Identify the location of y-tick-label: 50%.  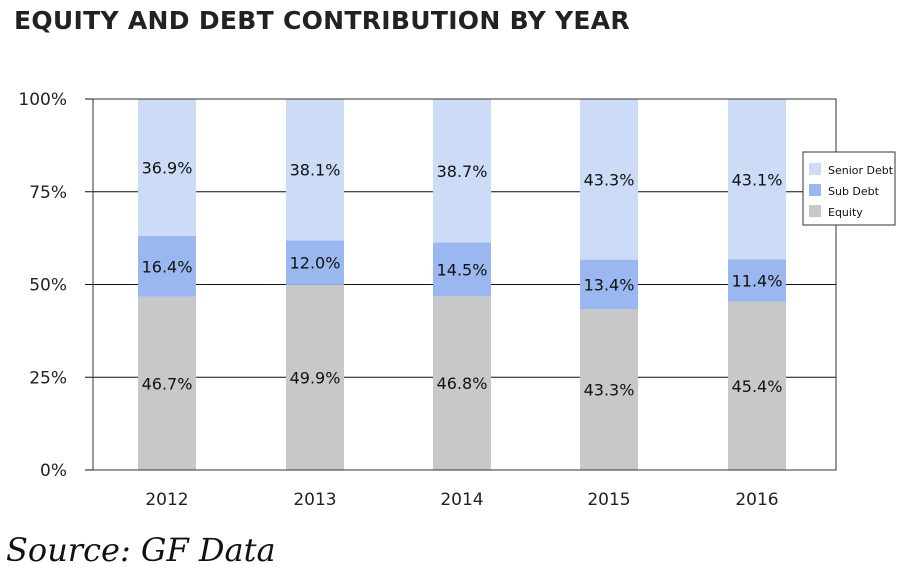
(48, 286).